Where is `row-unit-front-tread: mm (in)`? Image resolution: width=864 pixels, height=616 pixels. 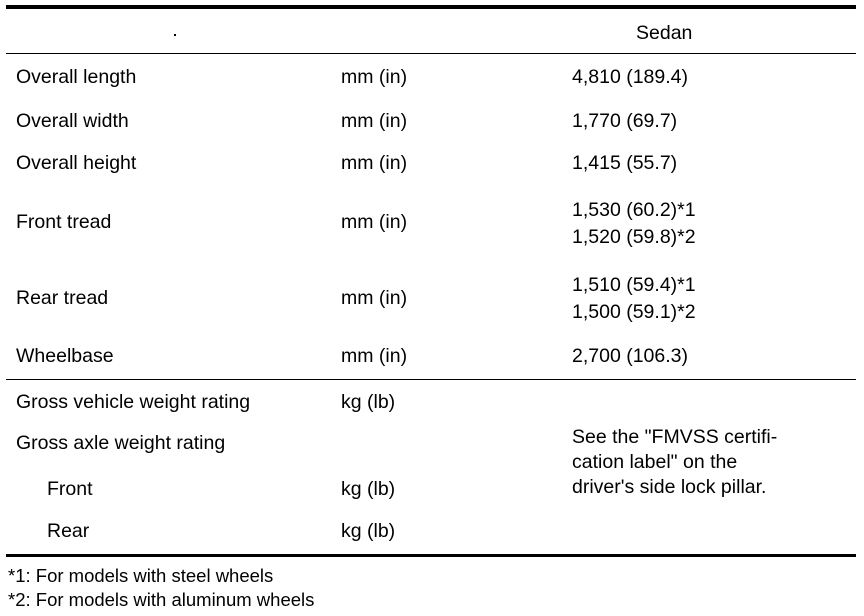 row-unit-front-tread: mm (in) is located at coordinates (374, 222).